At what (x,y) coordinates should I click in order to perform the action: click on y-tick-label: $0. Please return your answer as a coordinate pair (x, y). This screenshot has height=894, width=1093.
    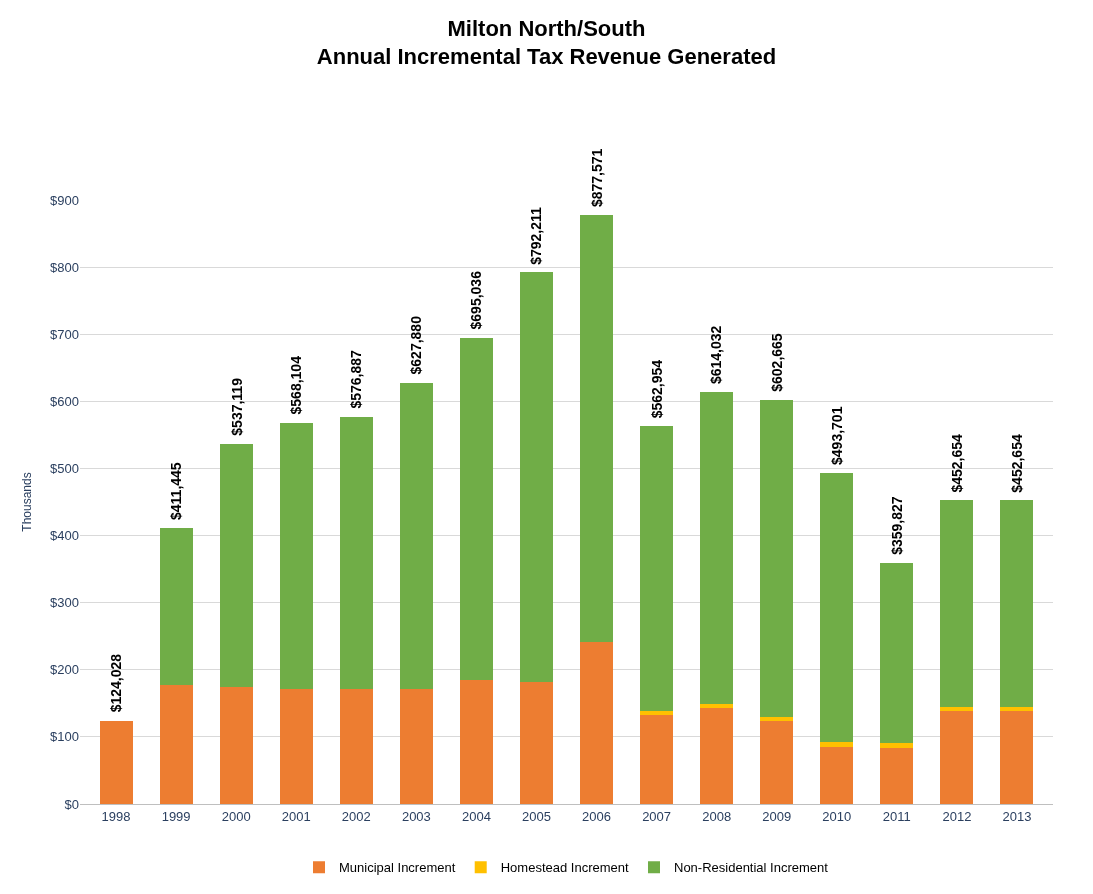
    Looking at the image, I should click on (71, 804).